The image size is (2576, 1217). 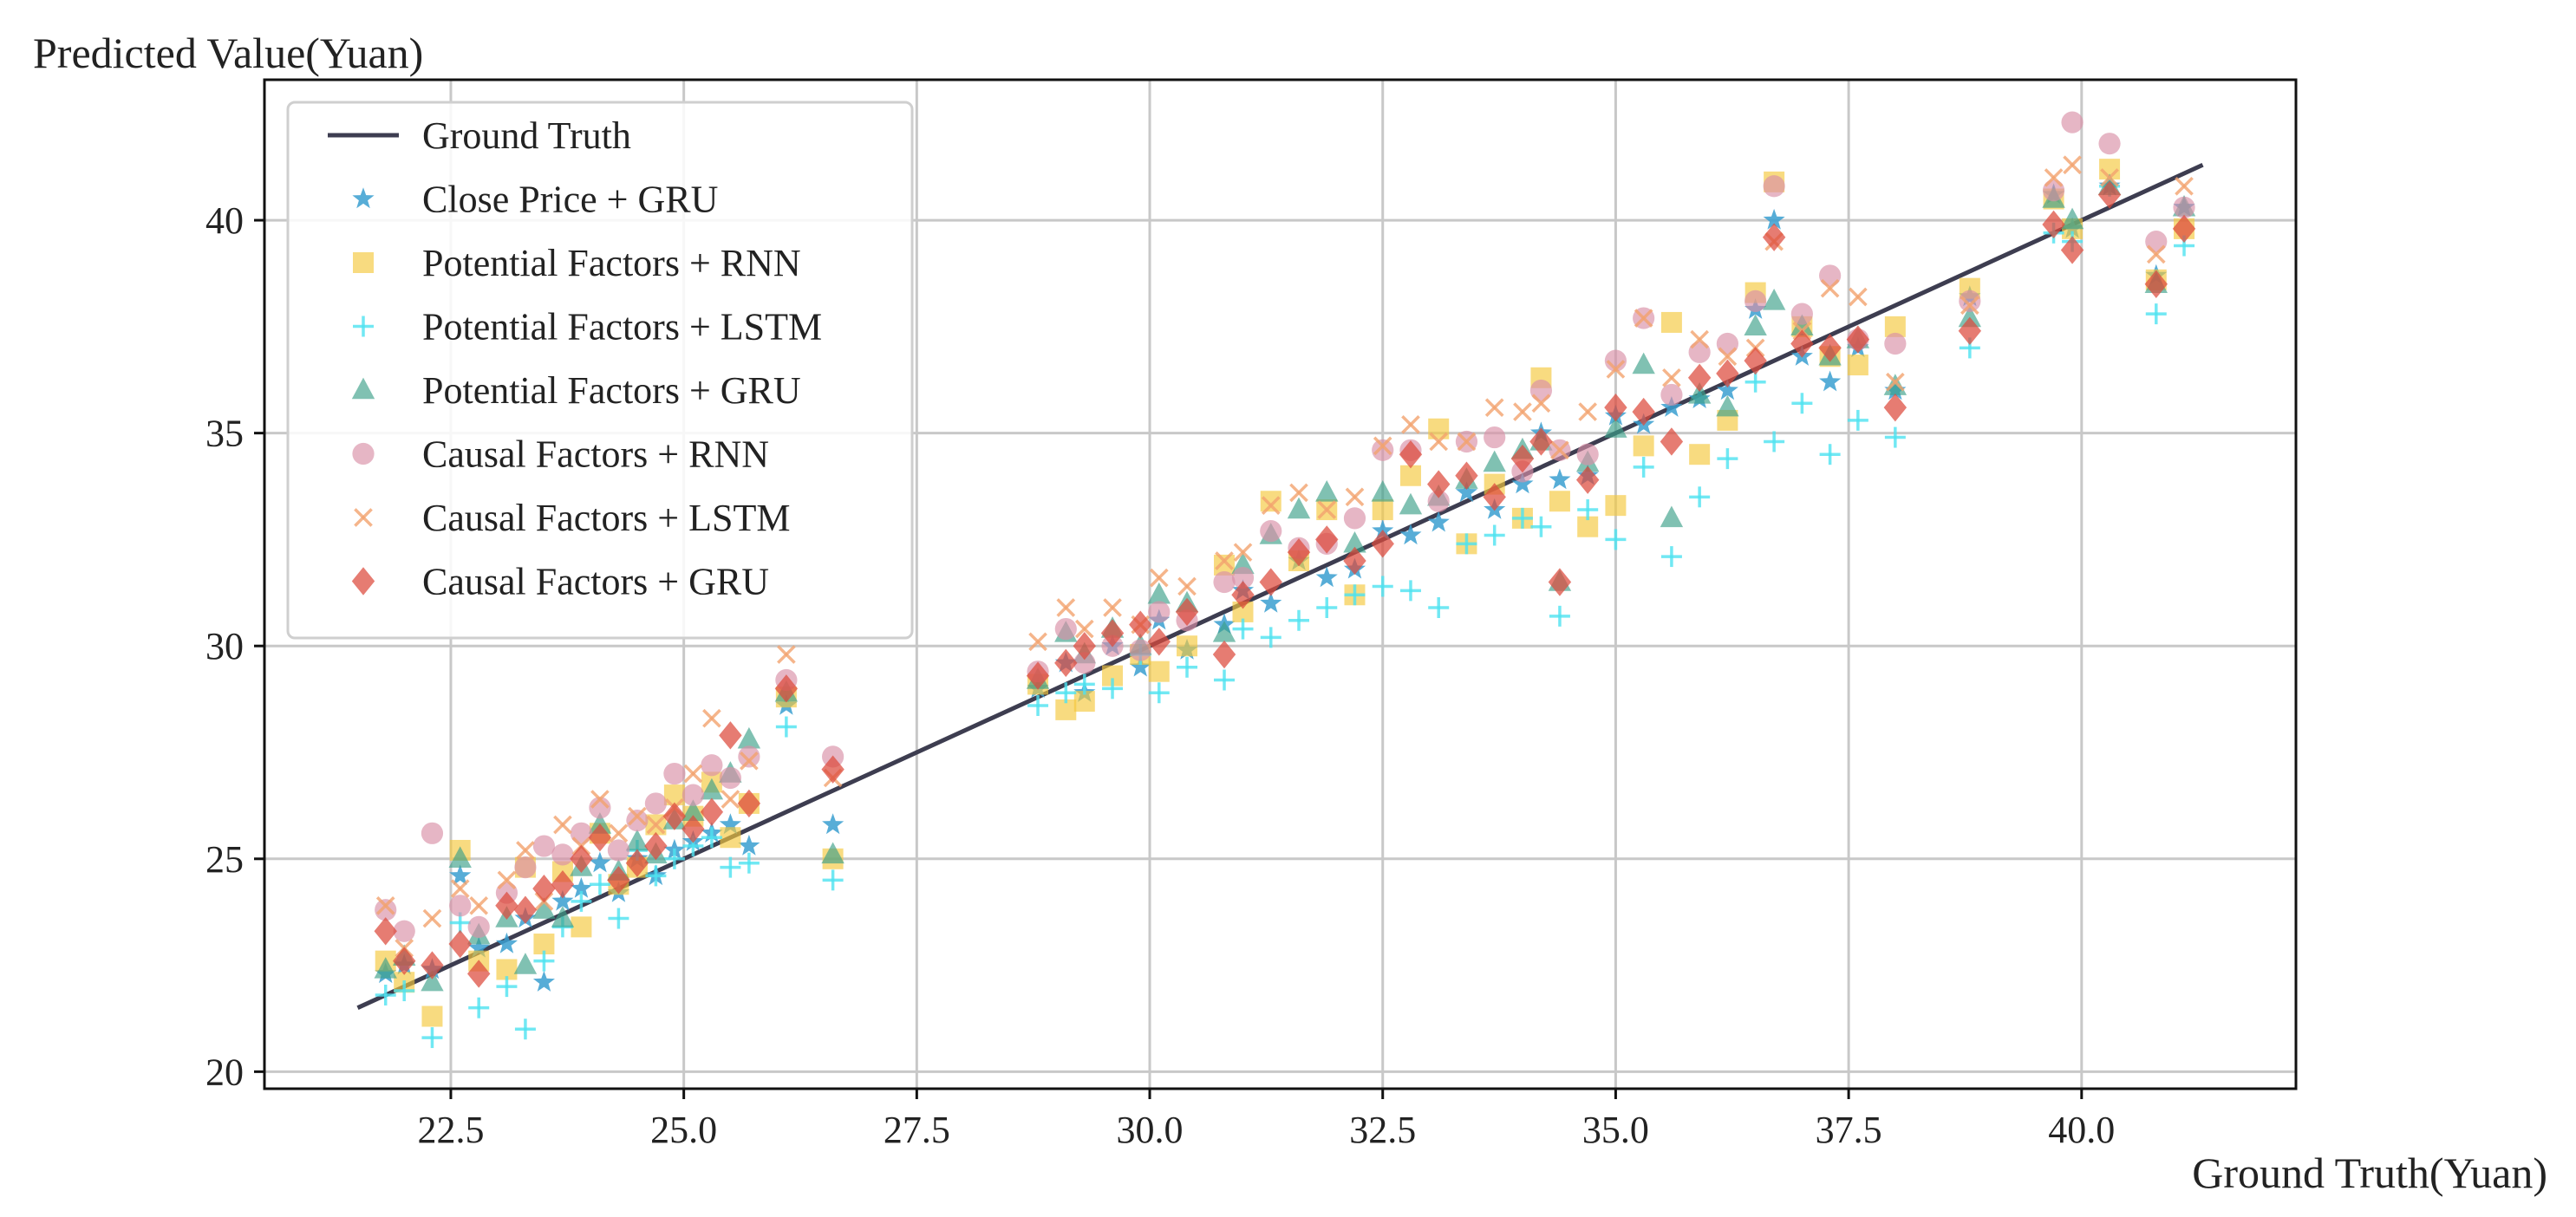 What do you see at coordinates (595, 582) in the screenshot?
I see `legend-label: Causal Factors + GRU` at bounding box center [595, 582].